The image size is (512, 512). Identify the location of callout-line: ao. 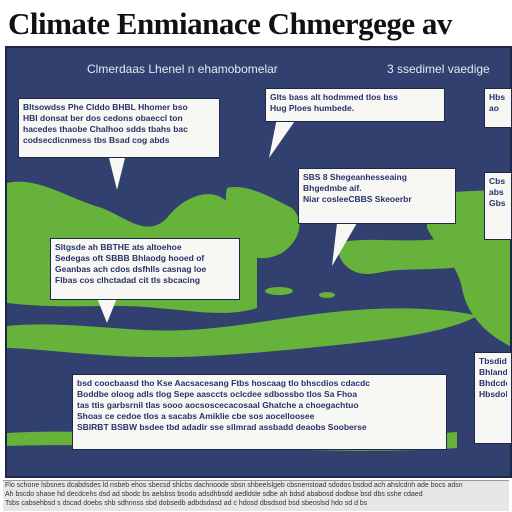
(494, 108).